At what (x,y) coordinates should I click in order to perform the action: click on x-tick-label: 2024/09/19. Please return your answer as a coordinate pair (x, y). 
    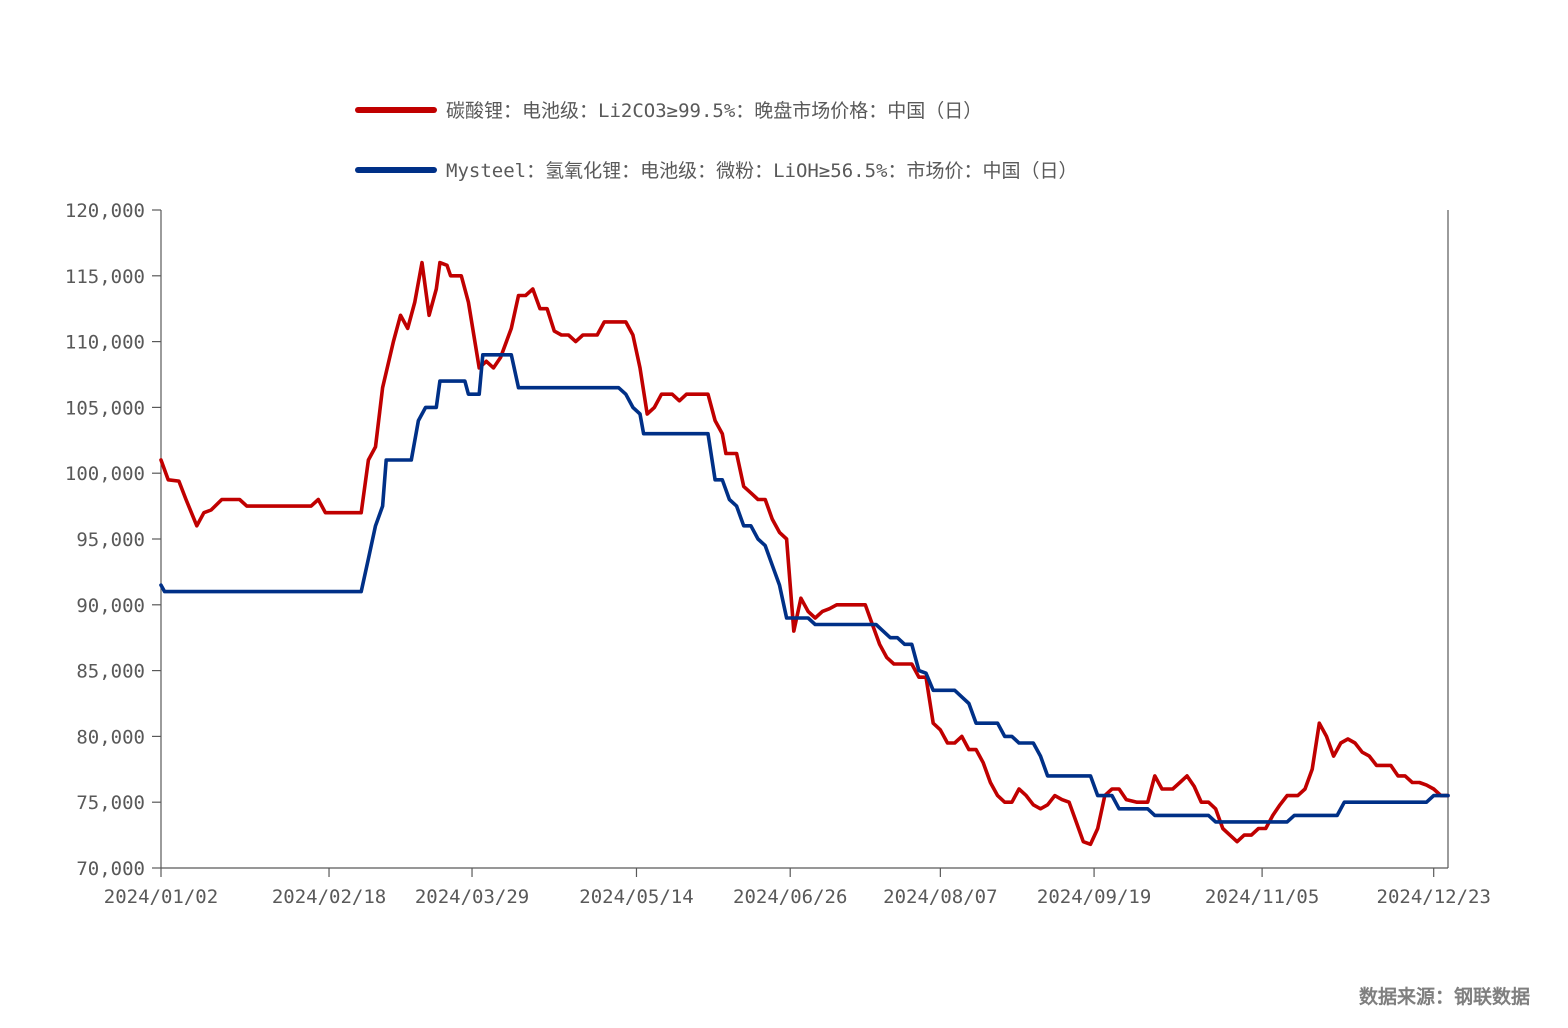
    Looking at the image, I should click on (1094, 897).